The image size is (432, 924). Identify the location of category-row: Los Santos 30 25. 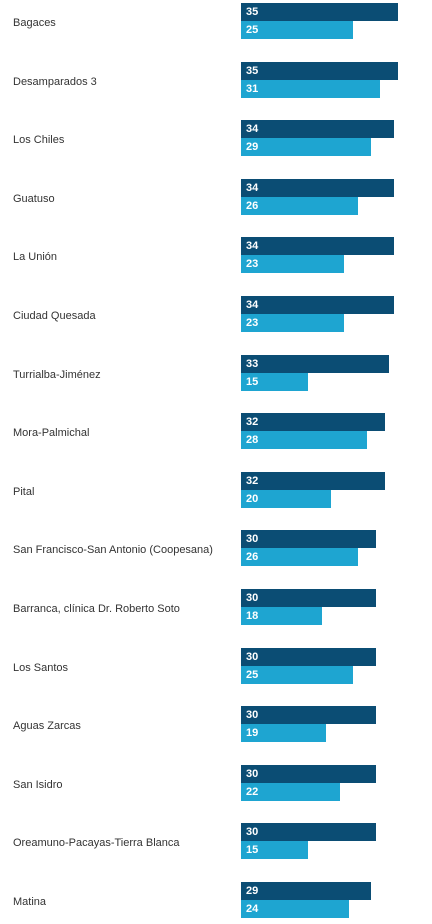
(216, 667).